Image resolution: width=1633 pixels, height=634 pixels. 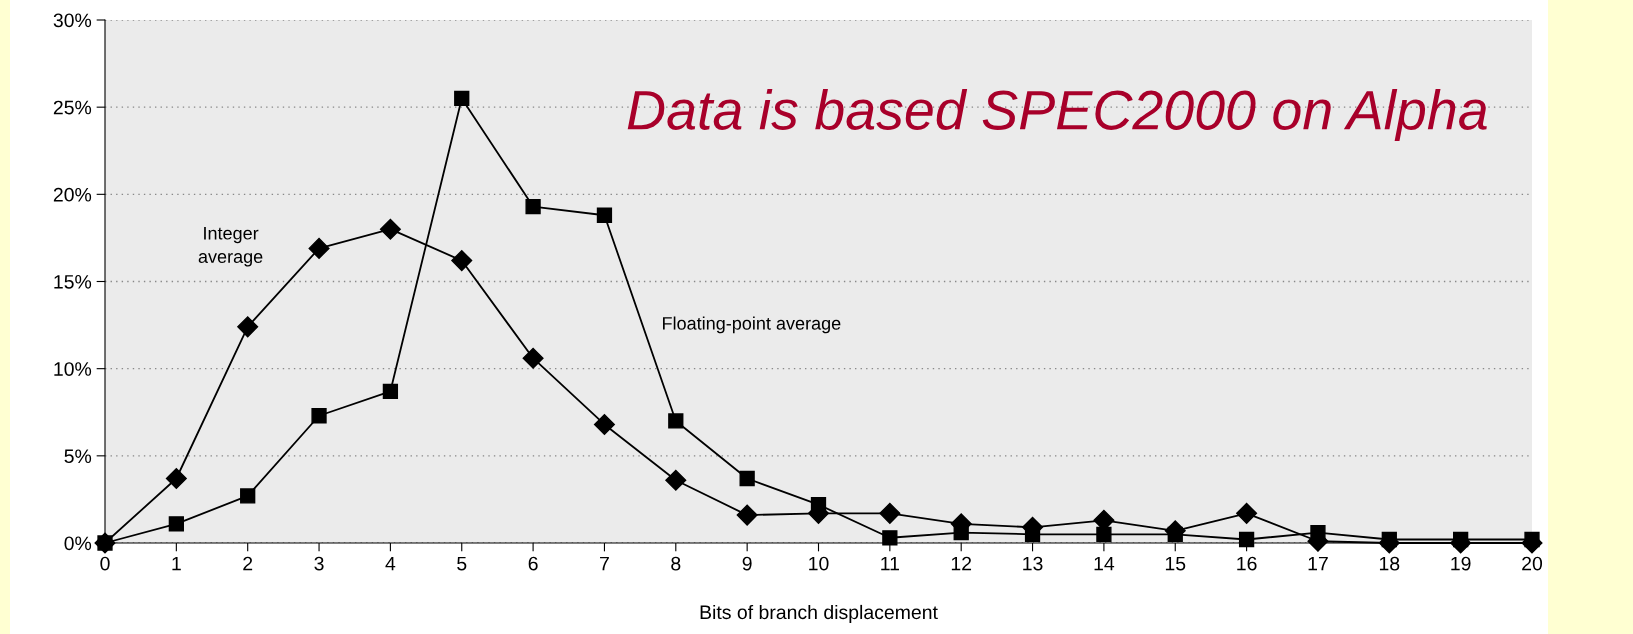 I want to click on y-tick-label: 0%, so click(x=78, y=543).